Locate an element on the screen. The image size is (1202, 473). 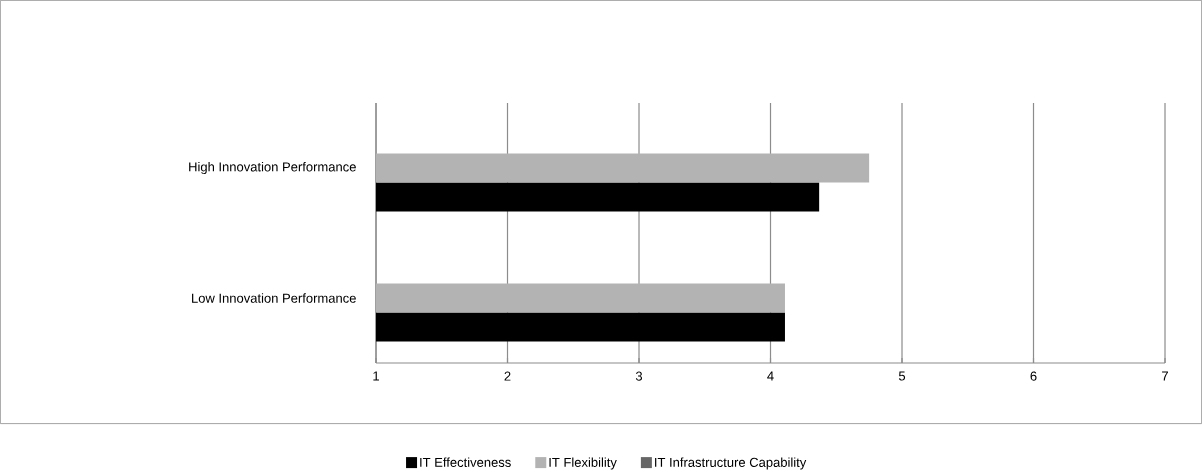
y-tick-label: High Innovation Performance is located at coordinates (272, 168).